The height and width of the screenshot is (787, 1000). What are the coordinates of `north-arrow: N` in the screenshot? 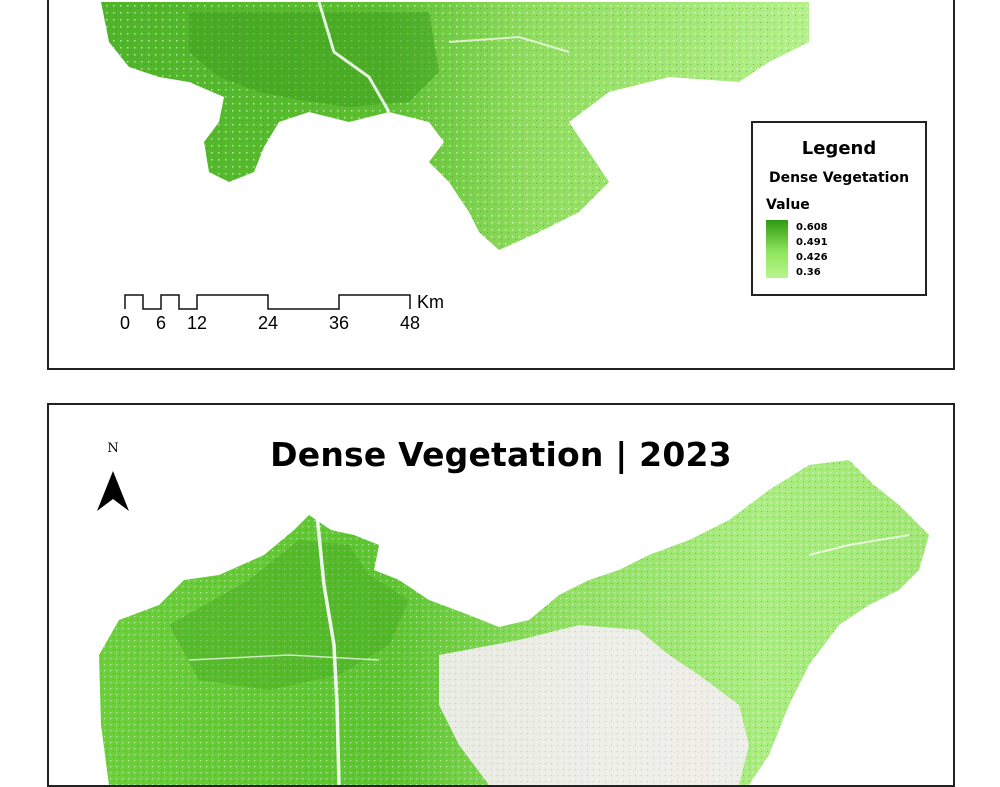 It's located at (113, 477).